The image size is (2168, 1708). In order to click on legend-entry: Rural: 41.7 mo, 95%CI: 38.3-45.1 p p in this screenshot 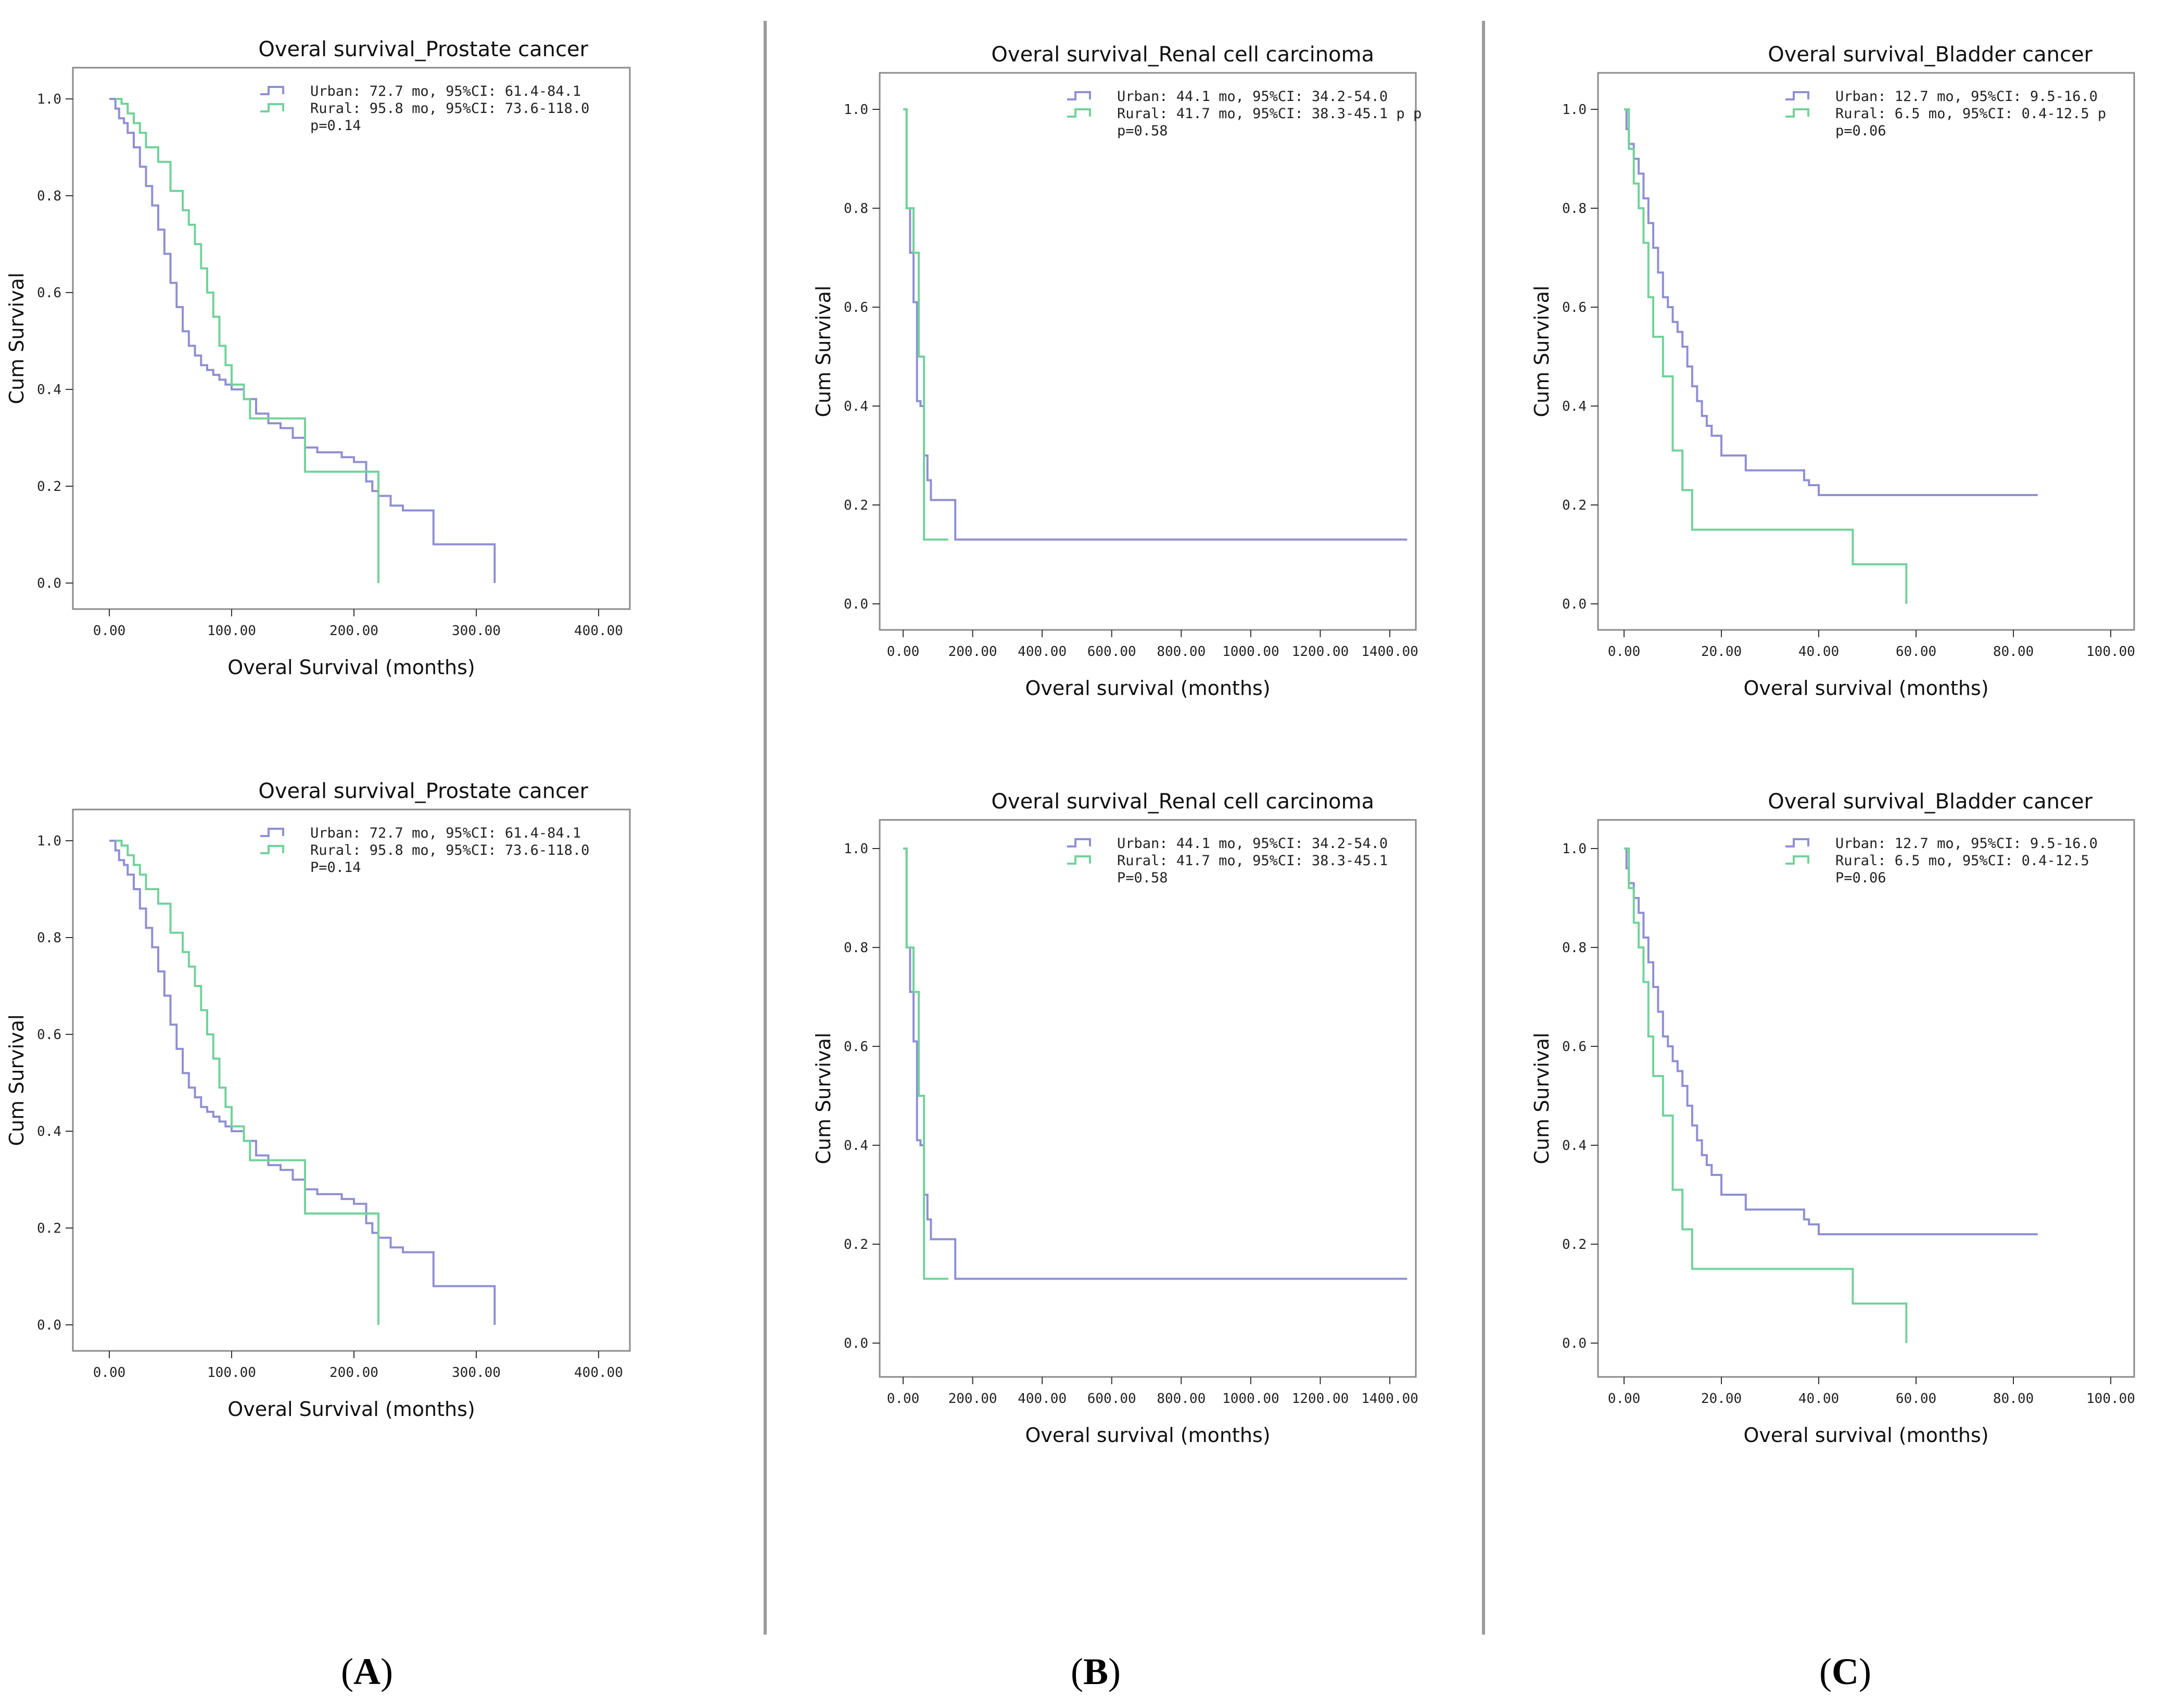, I will do `click(1269, 114)`.